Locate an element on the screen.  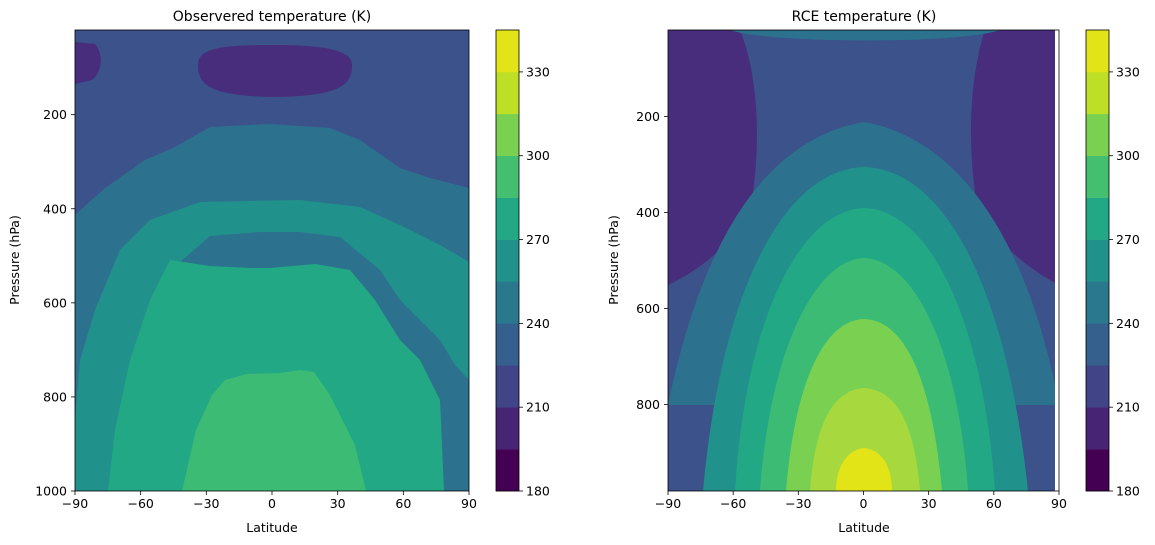
observed-title: Observered temperature (K) is located at coordinates (272, 17).